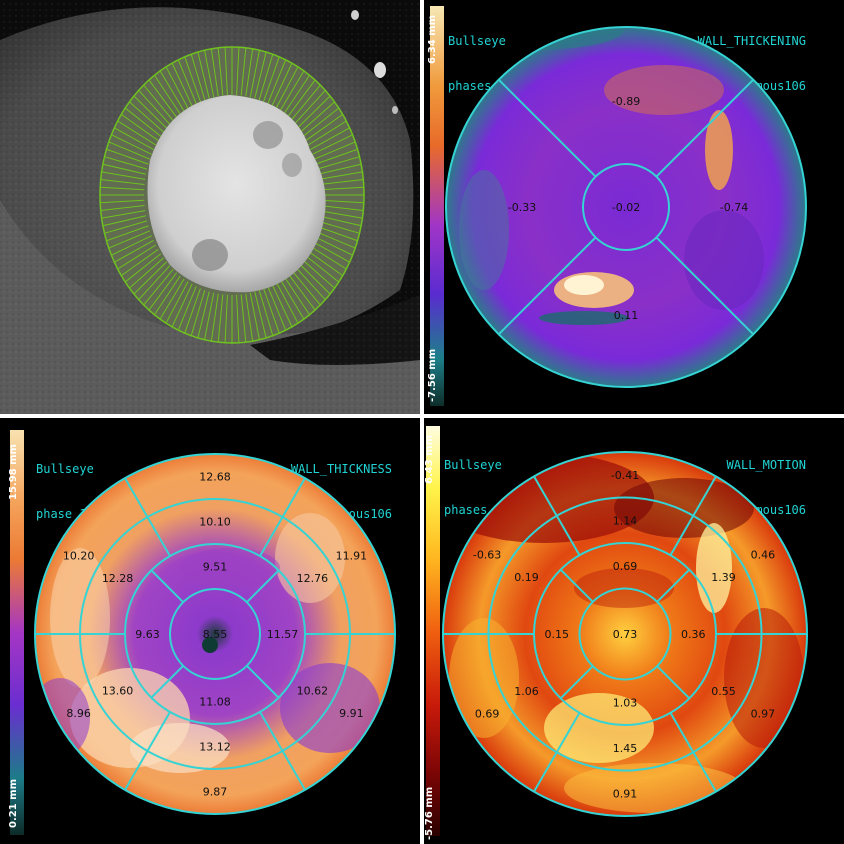 The width and height of the screenshot is (844, 844). I want to click on segment-value-basal-5: 8.96, so click(78, 713).